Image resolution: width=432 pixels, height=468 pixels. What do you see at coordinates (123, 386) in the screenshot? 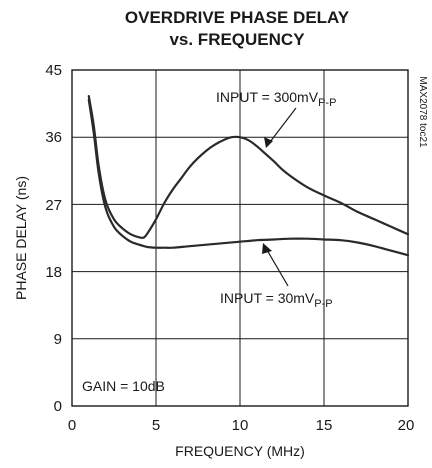
I see `gain-annotation: GAIN = 10dB` at bounding box center [123, 386].